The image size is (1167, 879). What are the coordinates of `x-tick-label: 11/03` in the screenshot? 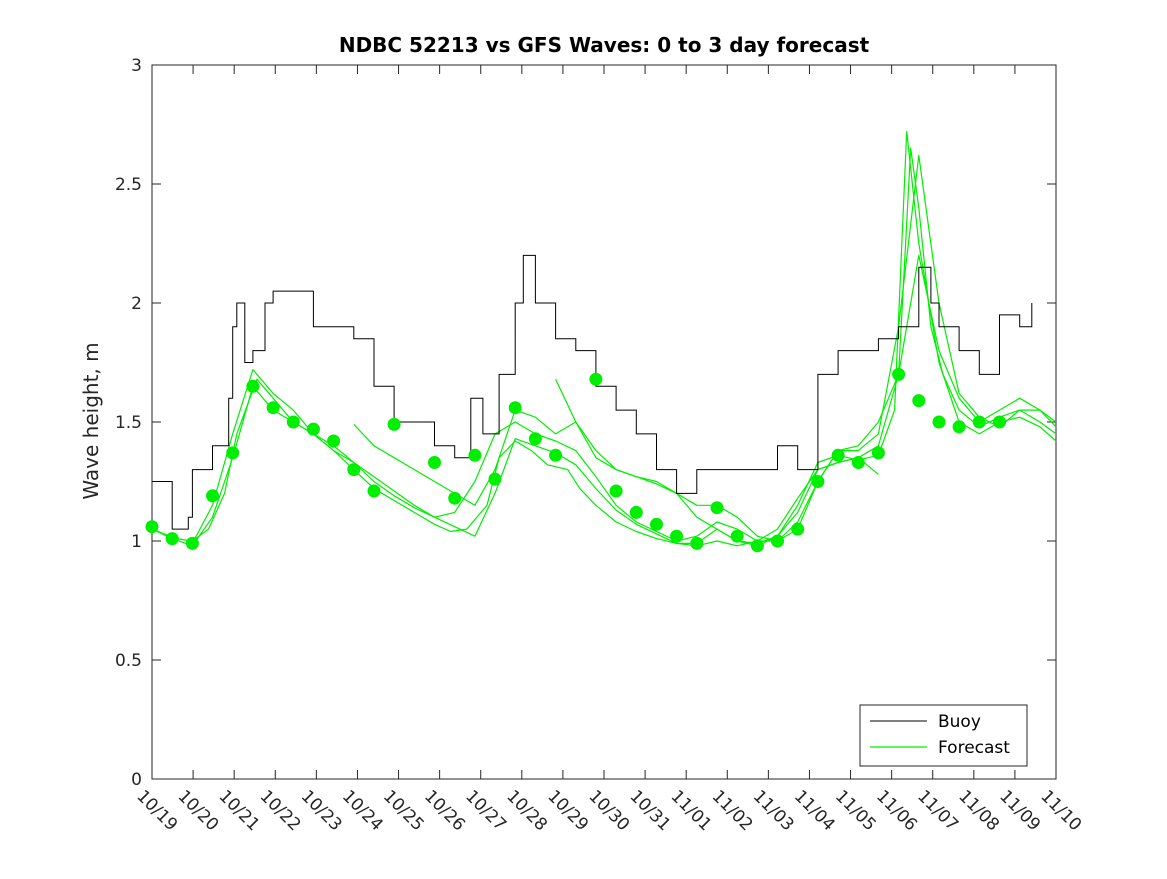 It's located at (773, 810).